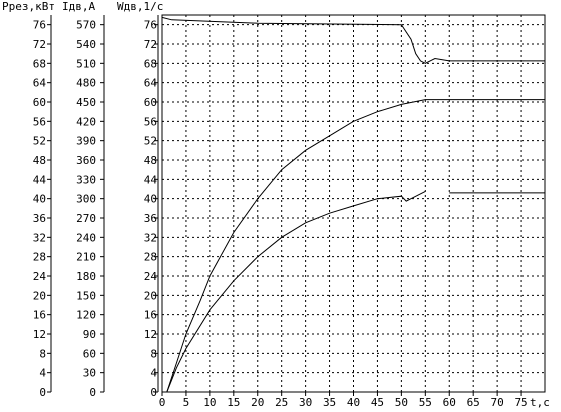  Describe the element at coordinates (86, 160) in the screenshot. I see `i-tick-label: 360` at that location.